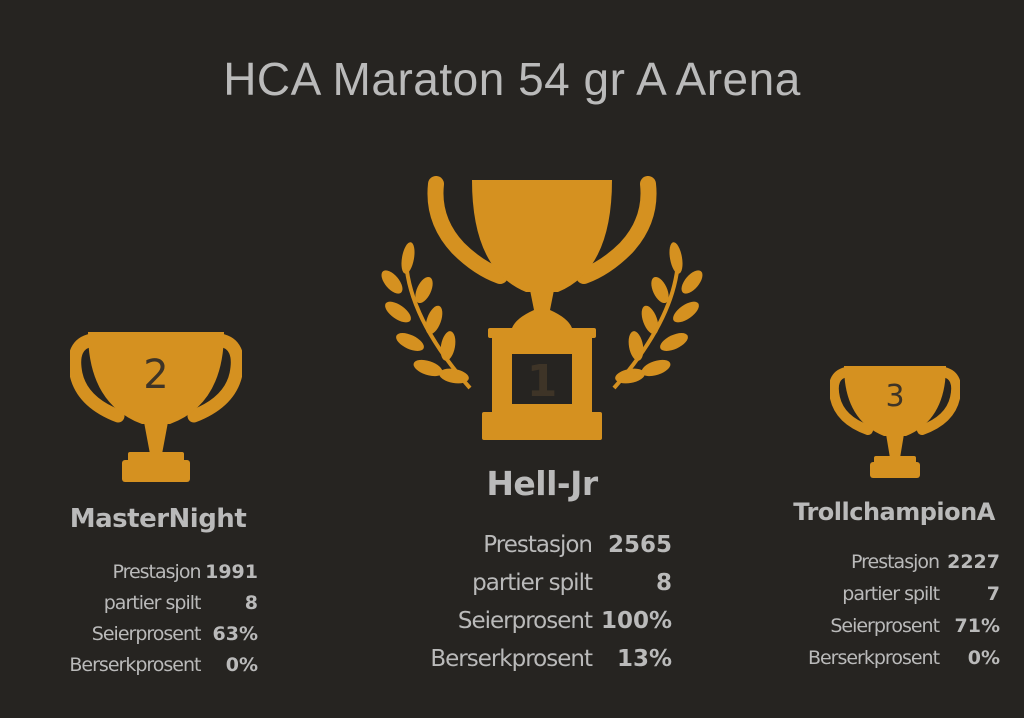 Image resolution: width=1024 pixels, height=718 pixels. What do you see at coordinates (542, 483) in the screenshot?
I see `player-name: Hell-Jr` at bounding box center [542, 483].